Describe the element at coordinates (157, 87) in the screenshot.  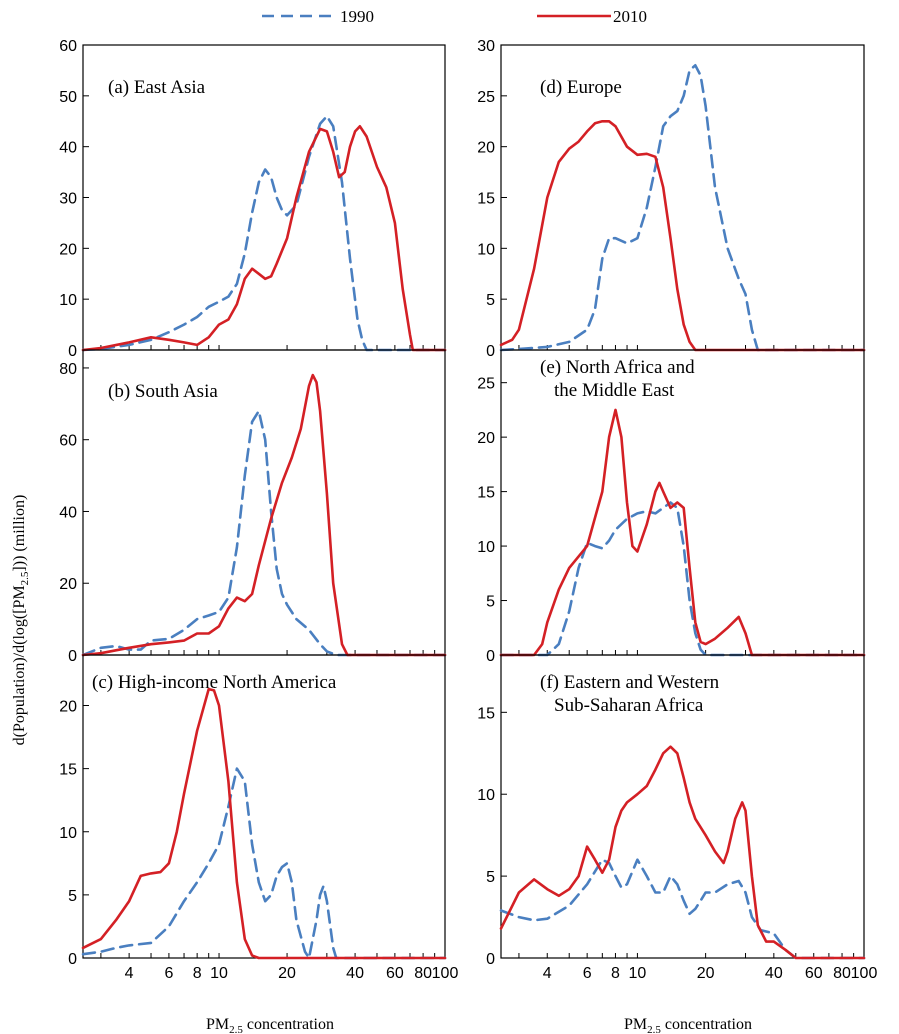
I see `panel-title-a: (a) East Asia` at that location.